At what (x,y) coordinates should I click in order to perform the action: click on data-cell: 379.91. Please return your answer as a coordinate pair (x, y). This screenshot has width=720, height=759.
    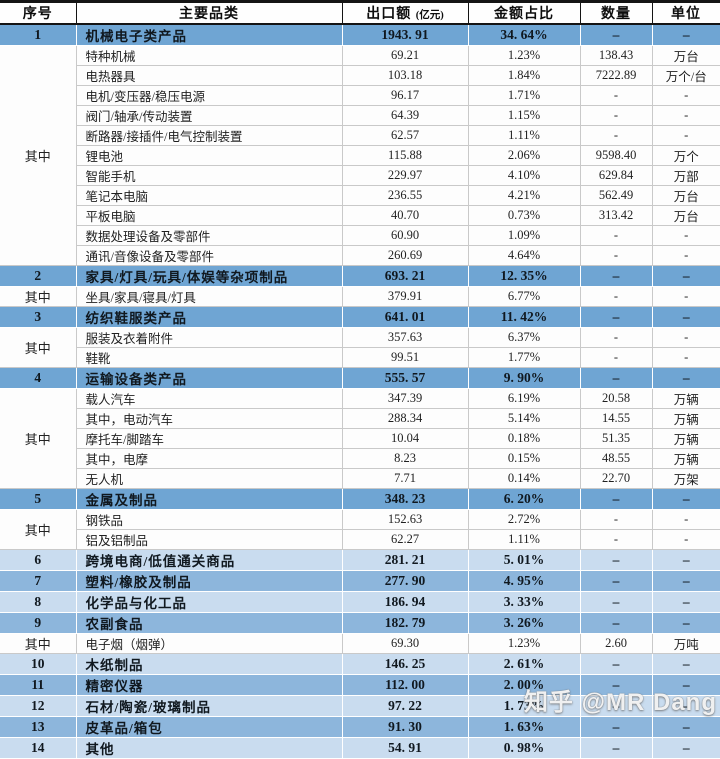
    Looking at the image, I should click on (404, 296).